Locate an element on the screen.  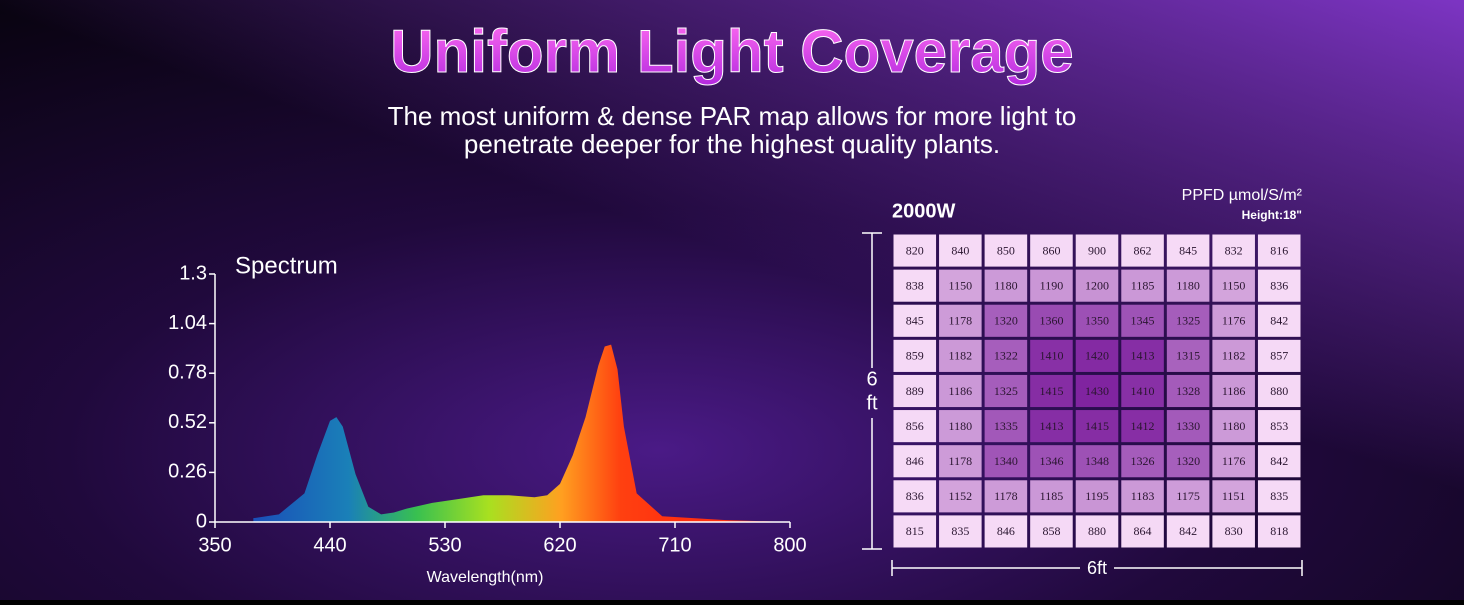
cell-value: 815 is located at coordinates (915, 531).